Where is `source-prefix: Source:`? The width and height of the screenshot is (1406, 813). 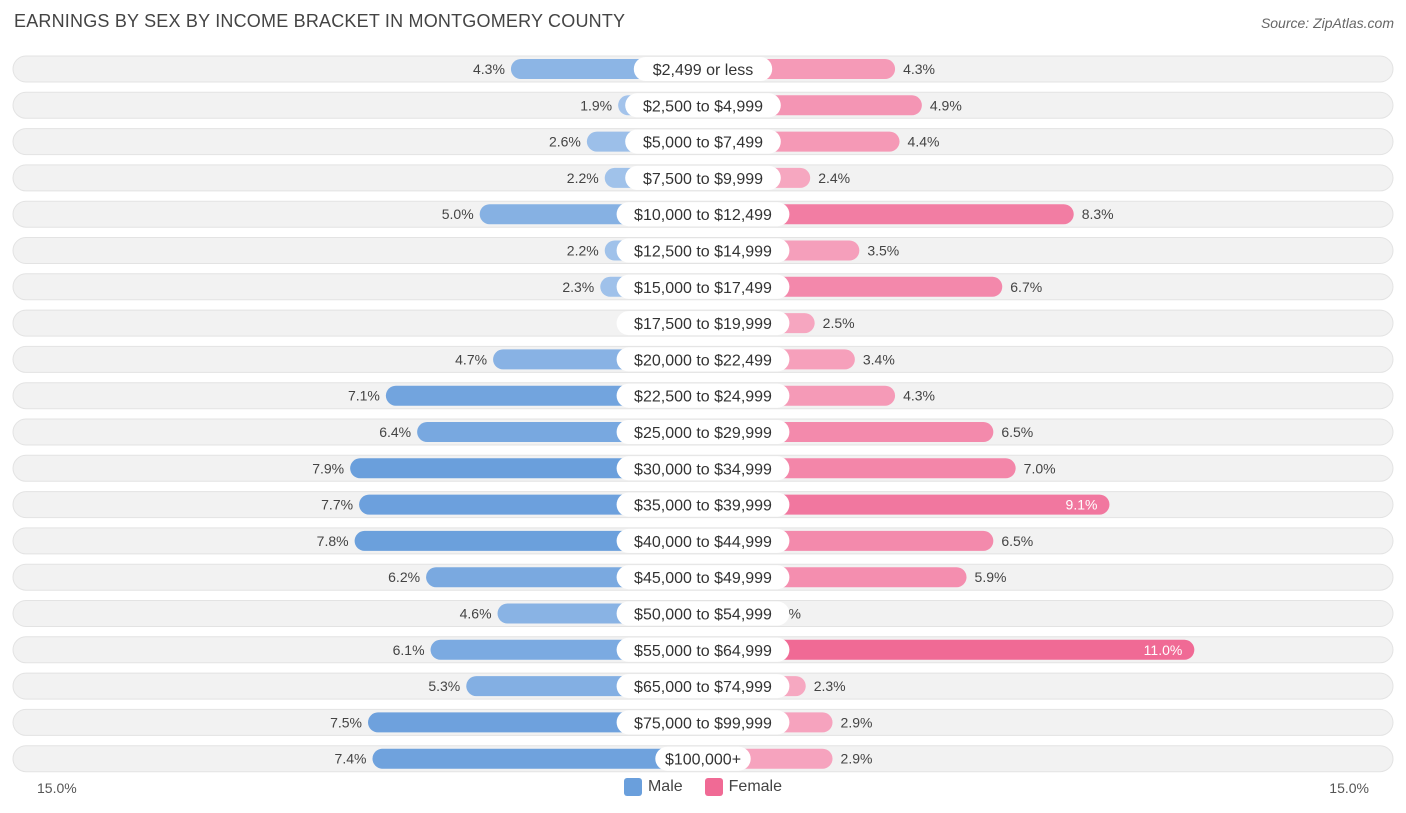 source-prefix: Source: is located at coordinates (1287, 23).